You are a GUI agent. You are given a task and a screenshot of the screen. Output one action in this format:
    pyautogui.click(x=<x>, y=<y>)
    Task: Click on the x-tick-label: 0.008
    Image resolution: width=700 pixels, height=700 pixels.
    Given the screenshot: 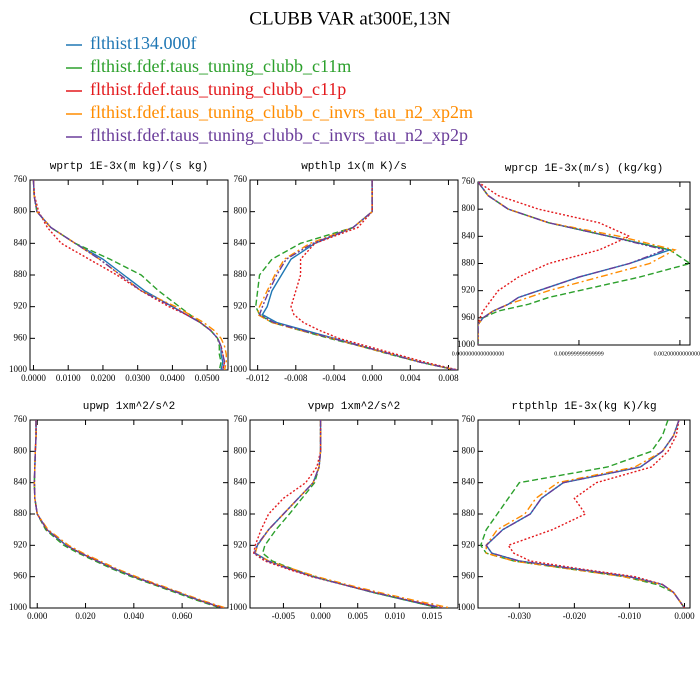 What is the action you would take?
    pyautogui.click(x=448, y=378)
    